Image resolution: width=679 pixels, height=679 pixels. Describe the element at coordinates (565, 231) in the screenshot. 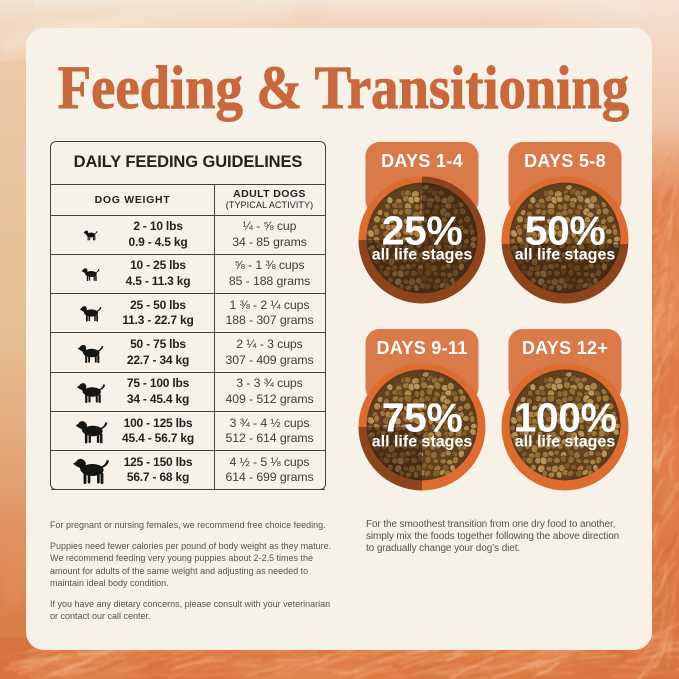

I see `svg-text: 50%` at that location.